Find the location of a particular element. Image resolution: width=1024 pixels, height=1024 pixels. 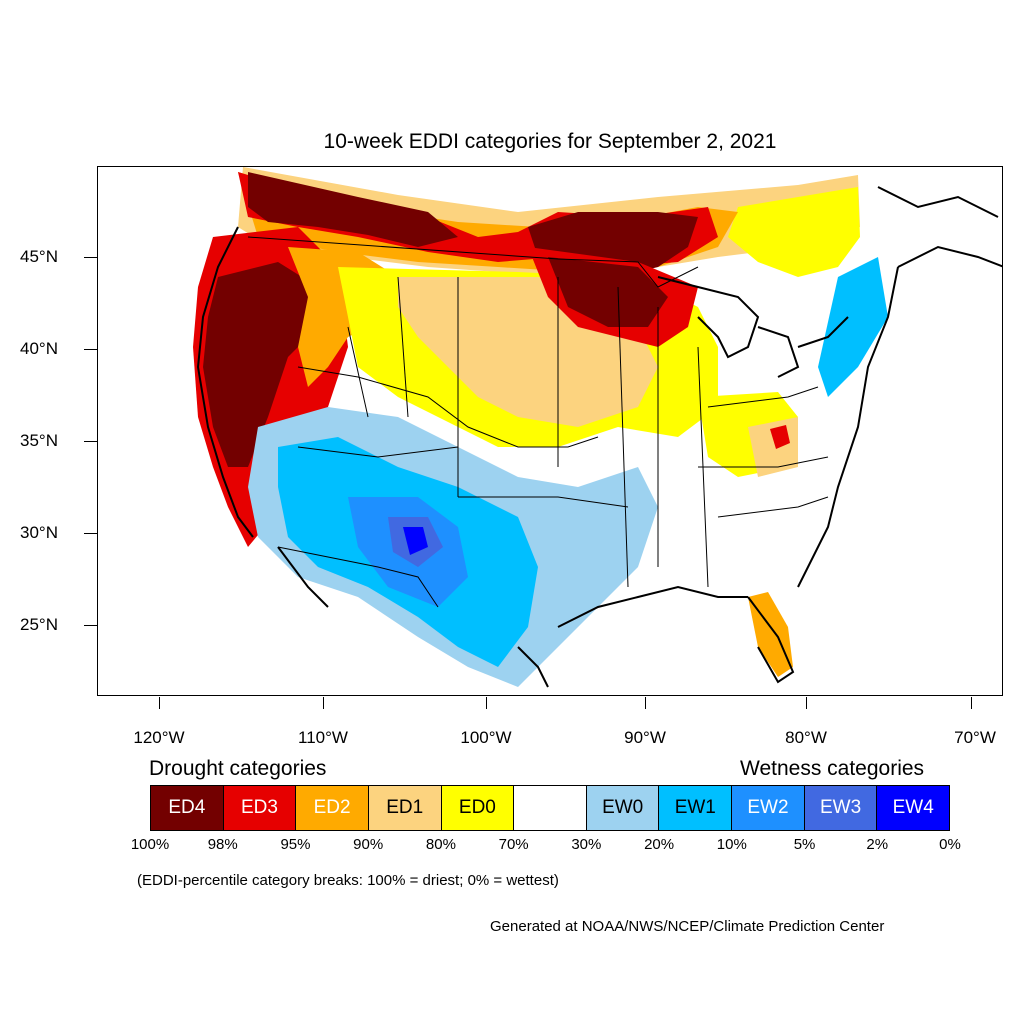

legend-break-label: 20% is located at coordinates (659, 844).